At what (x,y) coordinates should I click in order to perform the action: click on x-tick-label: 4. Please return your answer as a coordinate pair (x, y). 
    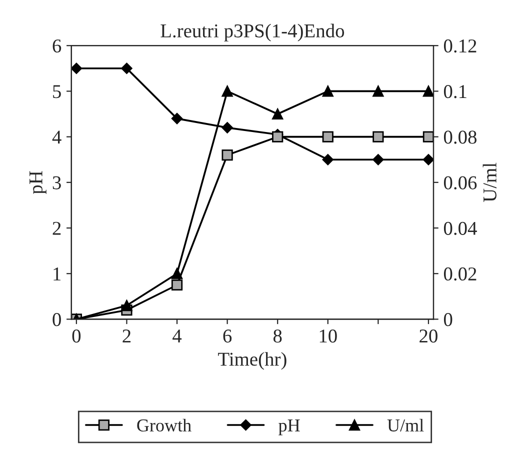
    Looking at the image, I should click on (177, 336).